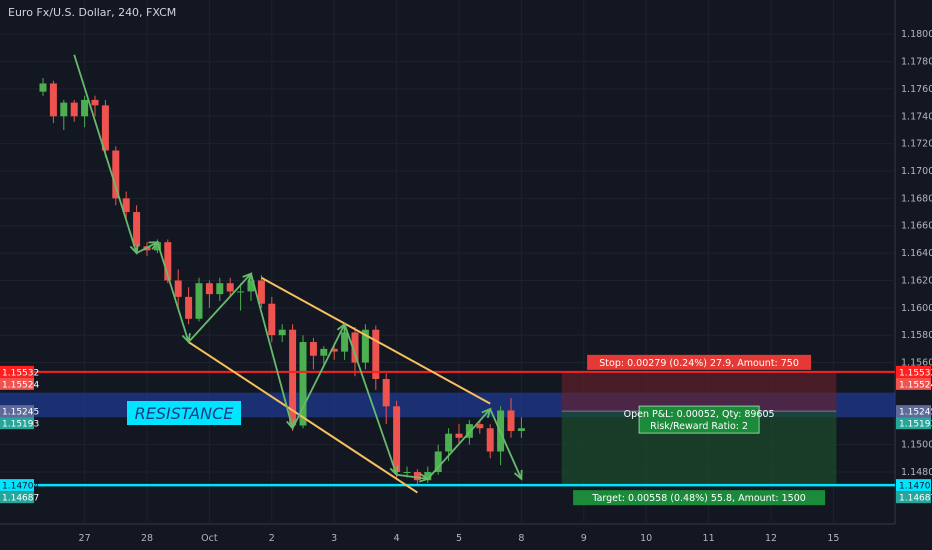 This screenshot has height=550, width=932. Describe the element at coordinates (272, 538) in the screenshot. I see `x-tick-label: 2` at that location.